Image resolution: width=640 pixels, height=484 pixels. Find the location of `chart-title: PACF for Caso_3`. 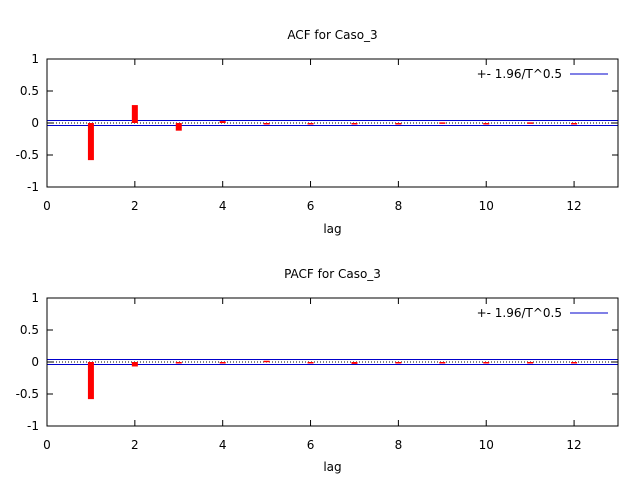

chart-title: PACF for Caso_3 is located at coordinates (332, 274).